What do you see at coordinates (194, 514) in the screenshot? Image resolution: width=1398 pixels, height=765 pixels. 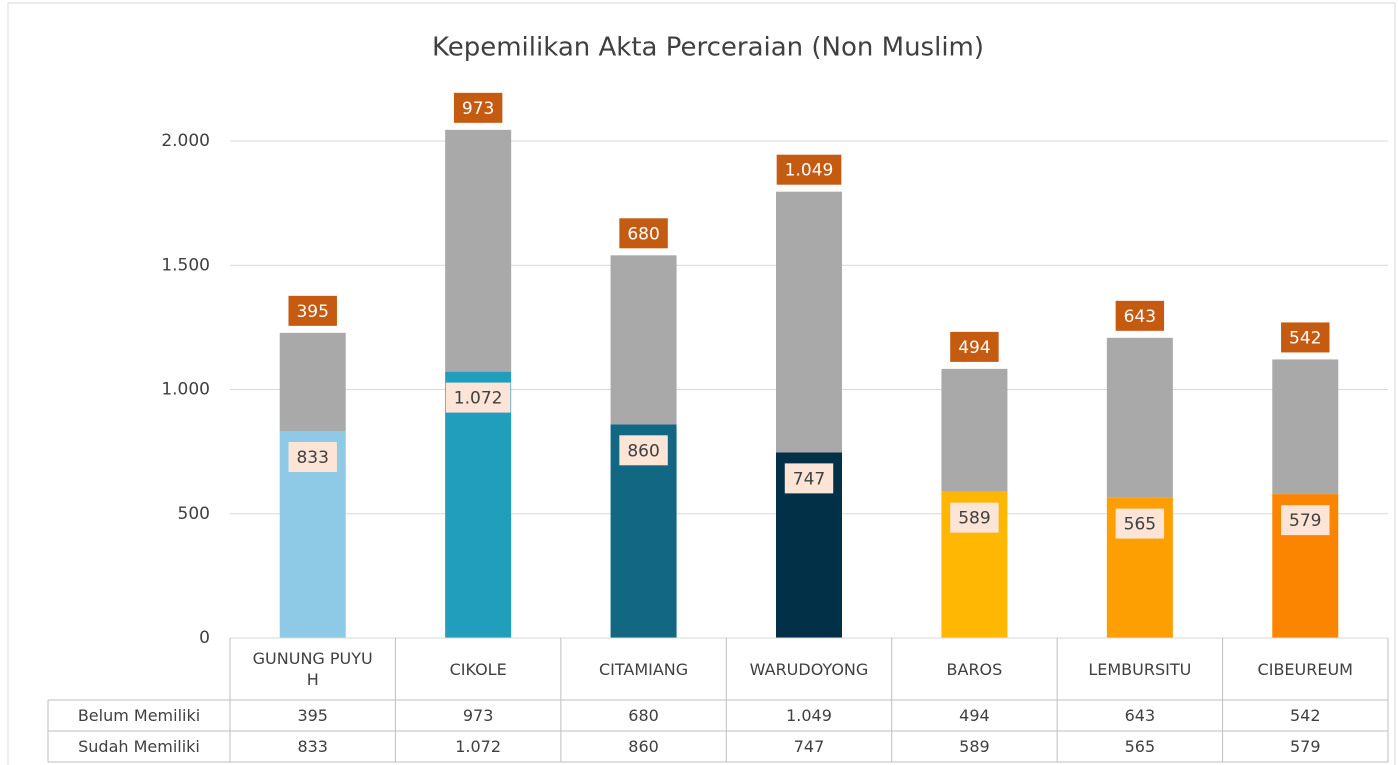 I see `y-tick-label: 500` at bounding box center [194, 514].